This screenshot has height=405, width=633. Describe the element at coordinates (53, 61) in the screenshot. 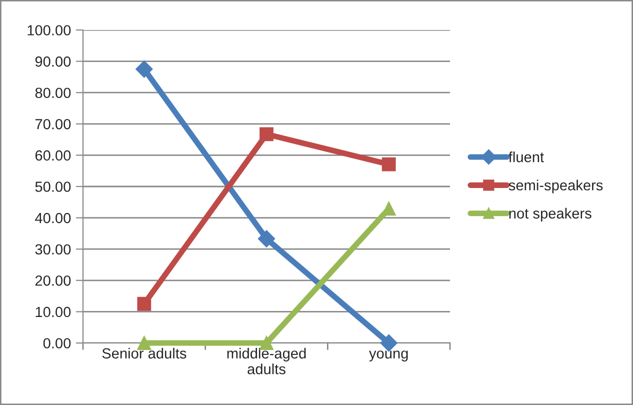

I see `y-tick-label: 90.00` at that location.